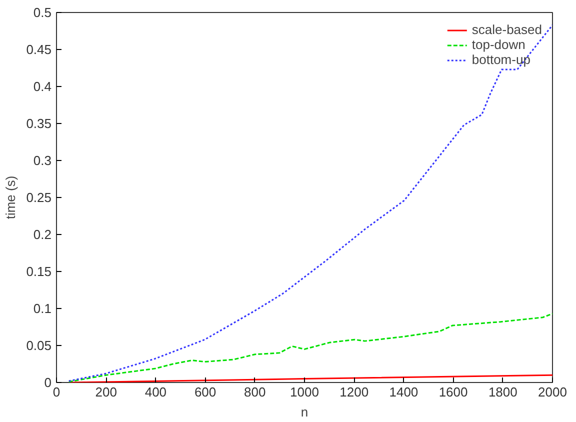  Describe the element at coordinates (39, 271) in the screenshot. I see `y-tick-label: 0.15` at that location.